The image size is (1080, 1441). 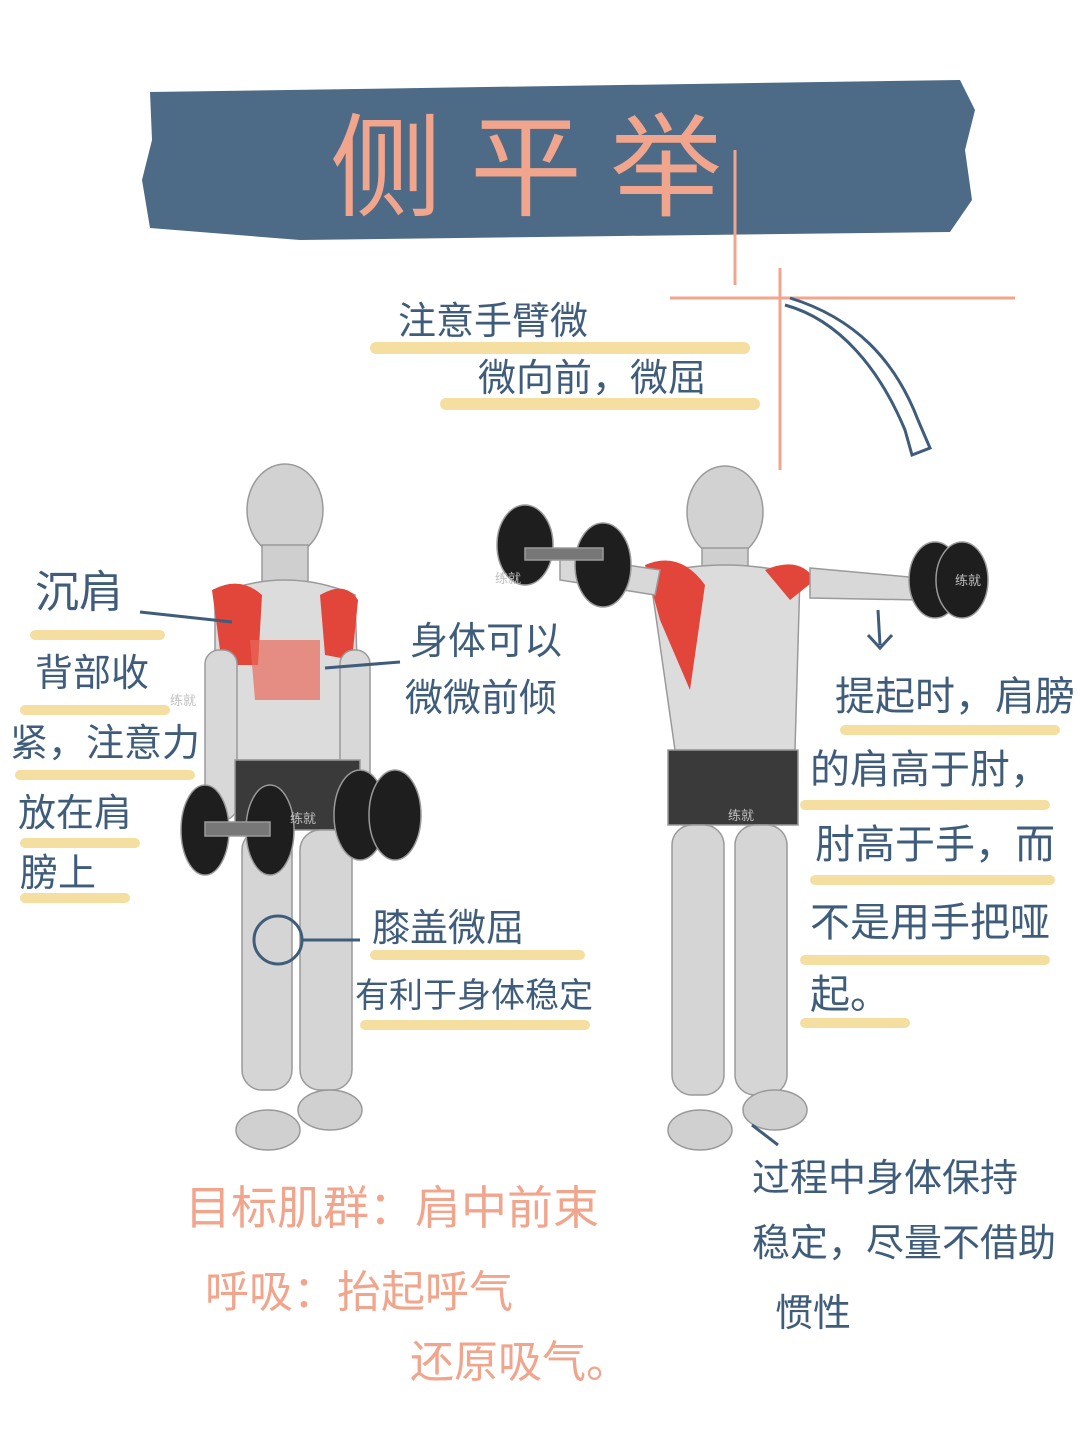 What do you see at coordinates (930, 923) in the screenshot?
I see `note-lift-line4: 不是用手把哑` at bounding box center [930, 923].